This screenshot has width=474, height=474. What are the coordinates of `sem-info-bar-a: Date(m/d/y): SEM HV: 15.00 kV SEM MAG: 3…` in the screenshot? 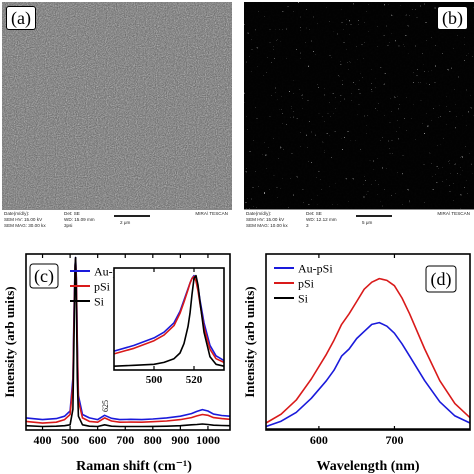 It's located at (117, 219).